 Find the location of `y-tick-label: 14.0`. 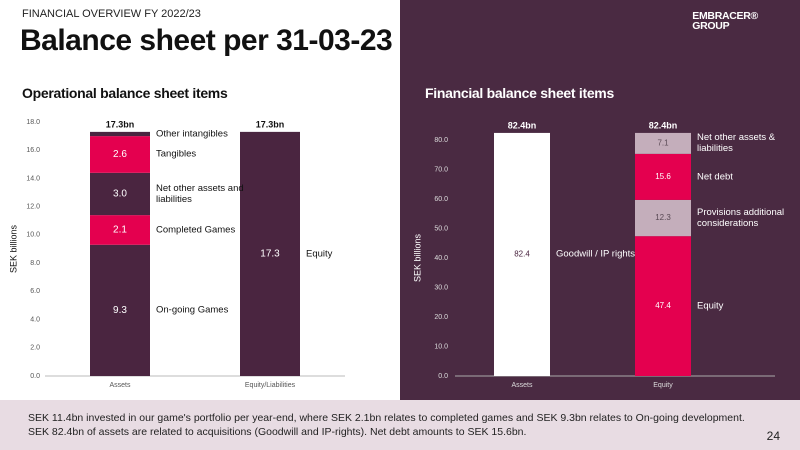

y-tick-label: 14.0 is located at coordinates (33, 178).